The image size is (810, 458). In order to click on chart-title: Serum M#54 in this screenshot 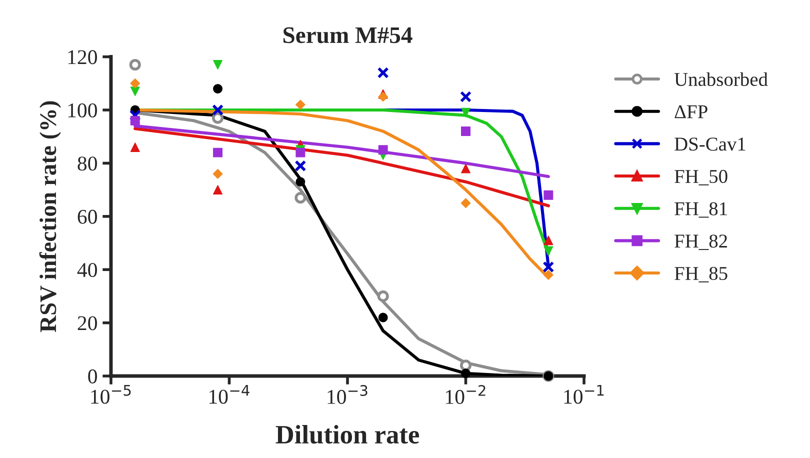, I will do `click(348, 35)`.